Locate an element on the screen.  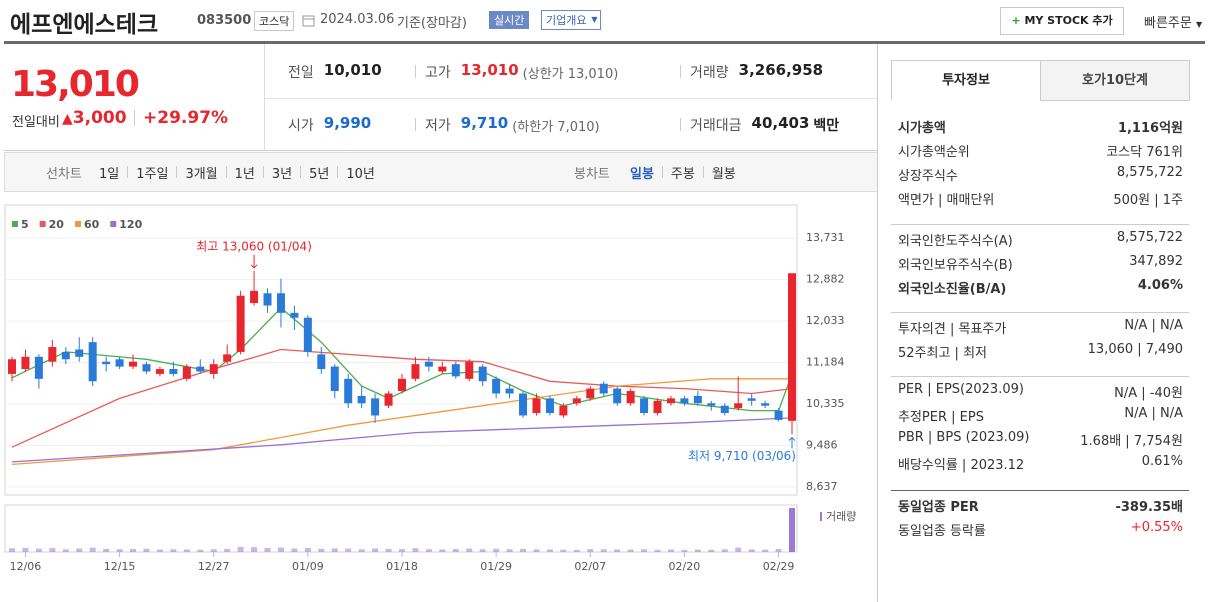
market-badge: 코스닥 is located at coordinates (274, 21).